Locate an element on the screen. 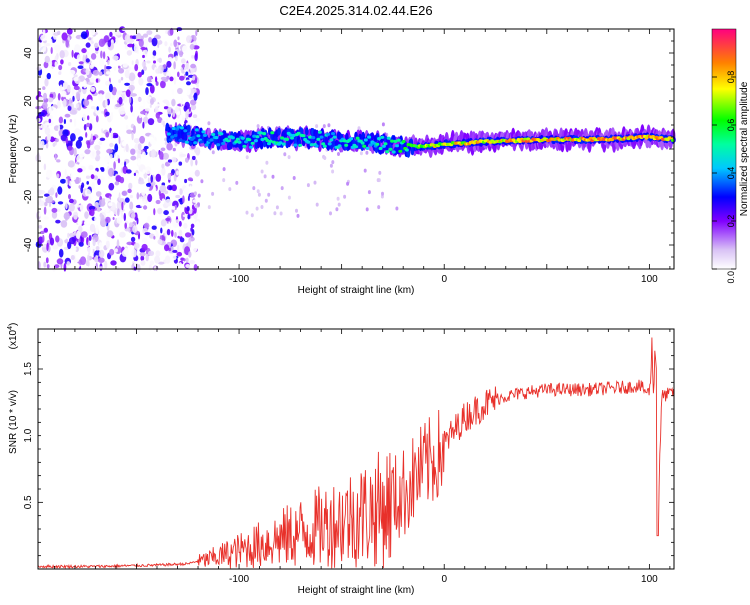 The width and height of the screenshot is (750, 605). colorbar-tick-label: 0.4 is located at coordinates (731, 173).